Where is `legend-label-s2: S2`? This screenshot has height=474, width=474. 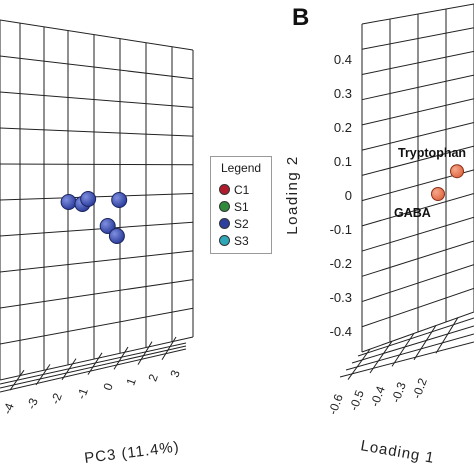
legend-label-s2: S2 is located at coordinates (241, 224).